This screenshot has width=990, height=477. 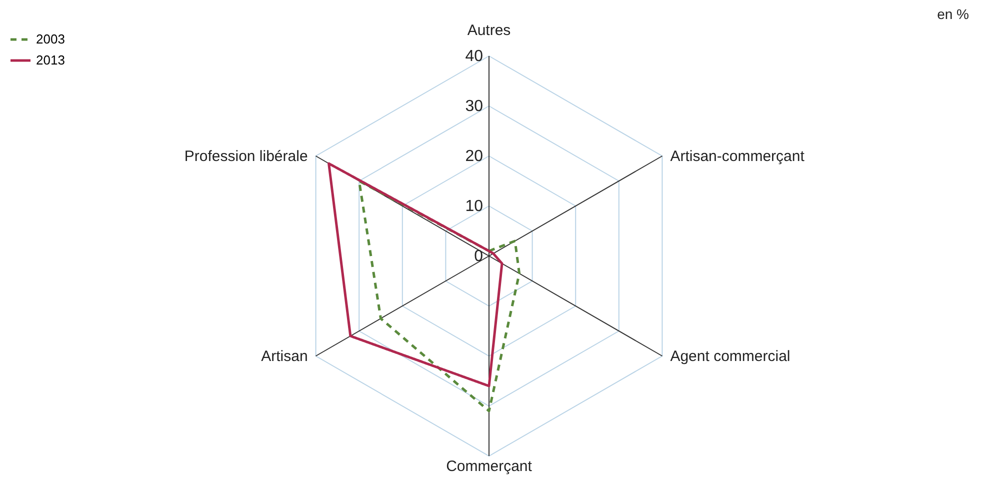 I want to click on spoke-label: Autres, so click(x=489, y=30).